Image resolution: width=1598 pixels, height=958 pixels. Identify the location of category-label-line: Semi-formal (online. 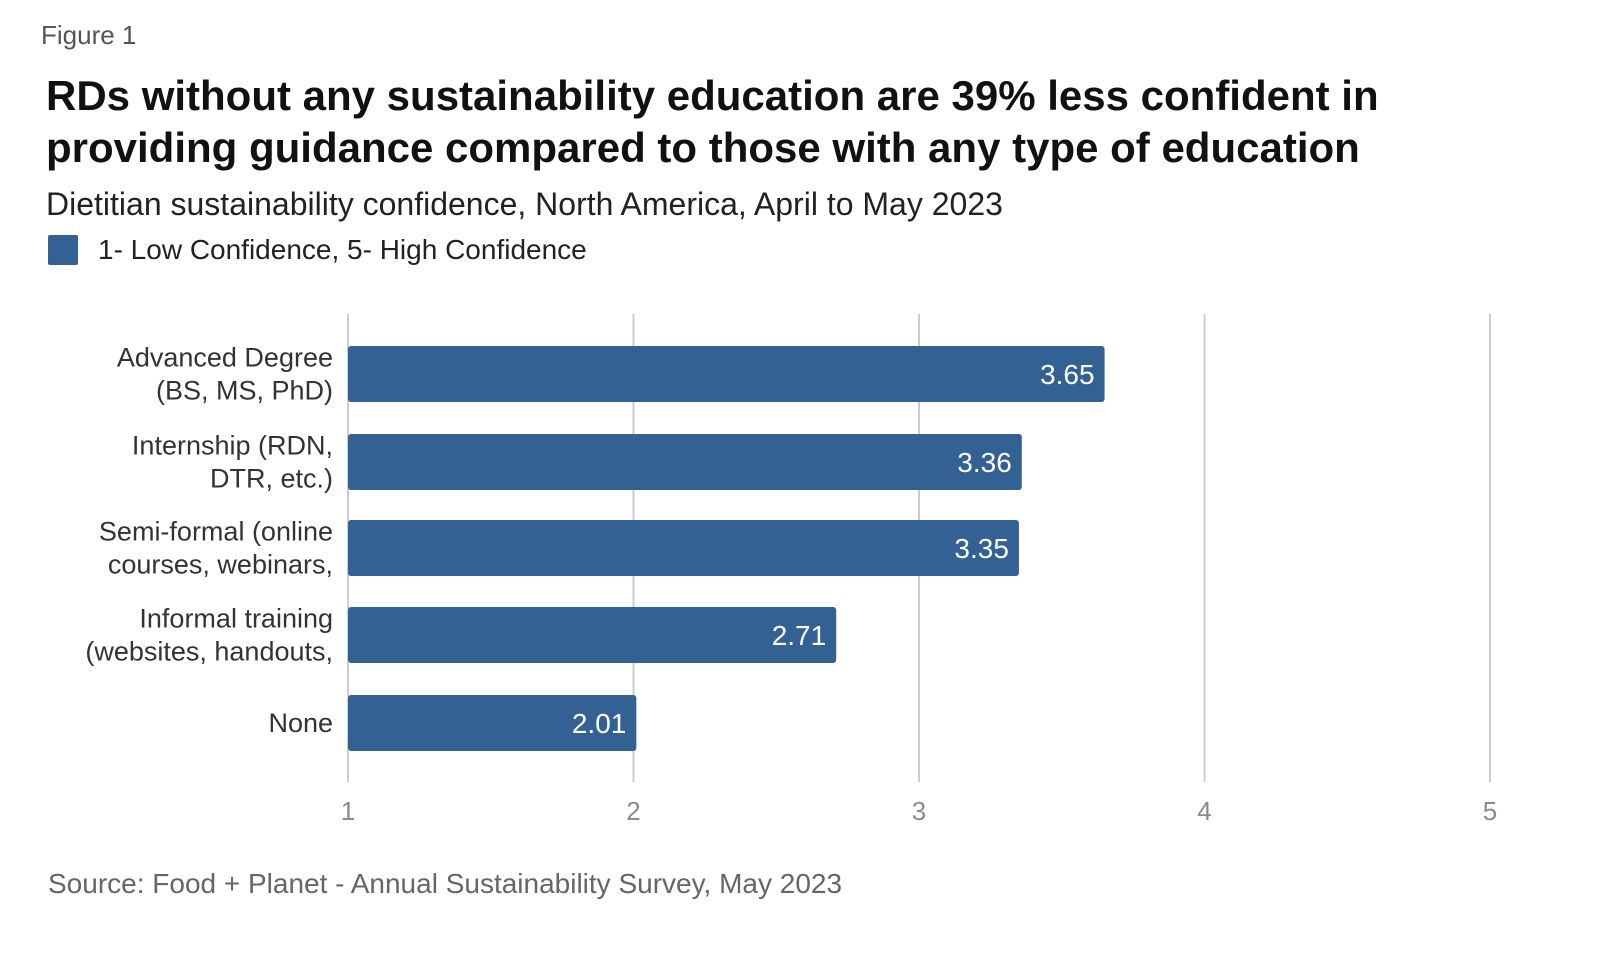
(216, 532).